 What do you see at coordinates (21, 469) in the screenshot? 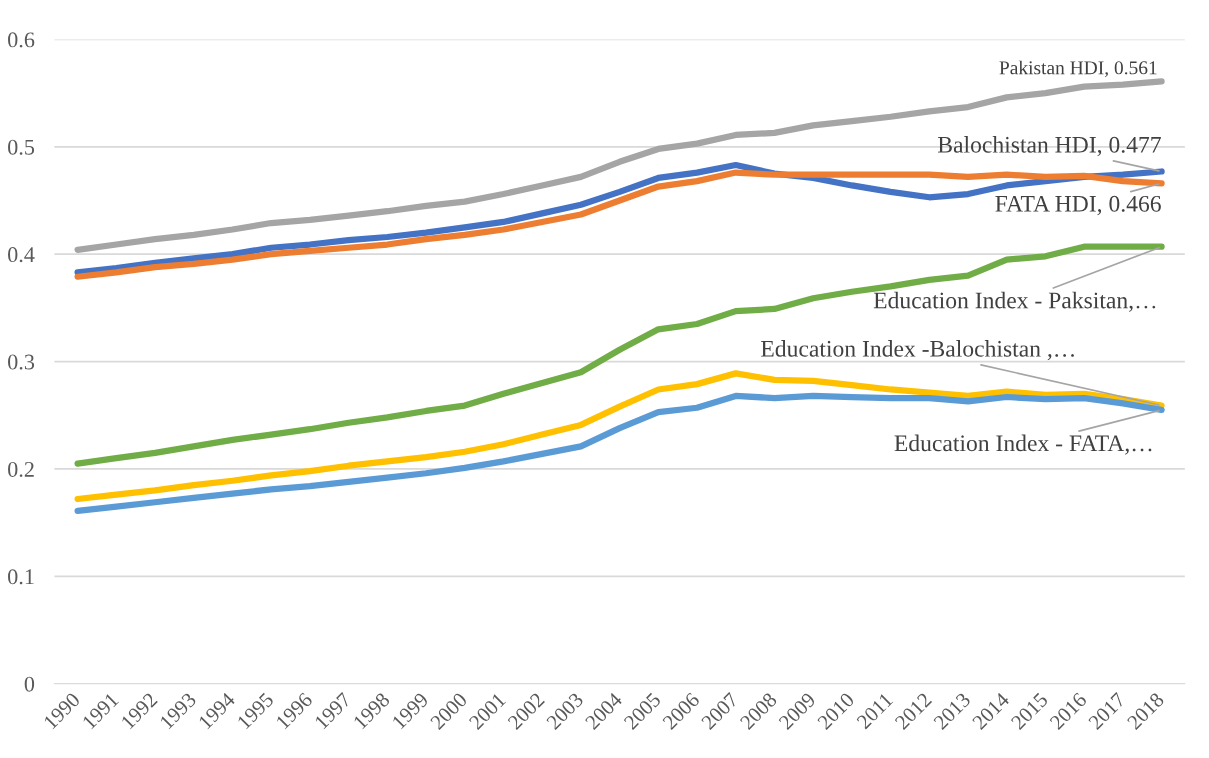
I see `y-tick-label: 0.2` at bounding box center [21, 469].